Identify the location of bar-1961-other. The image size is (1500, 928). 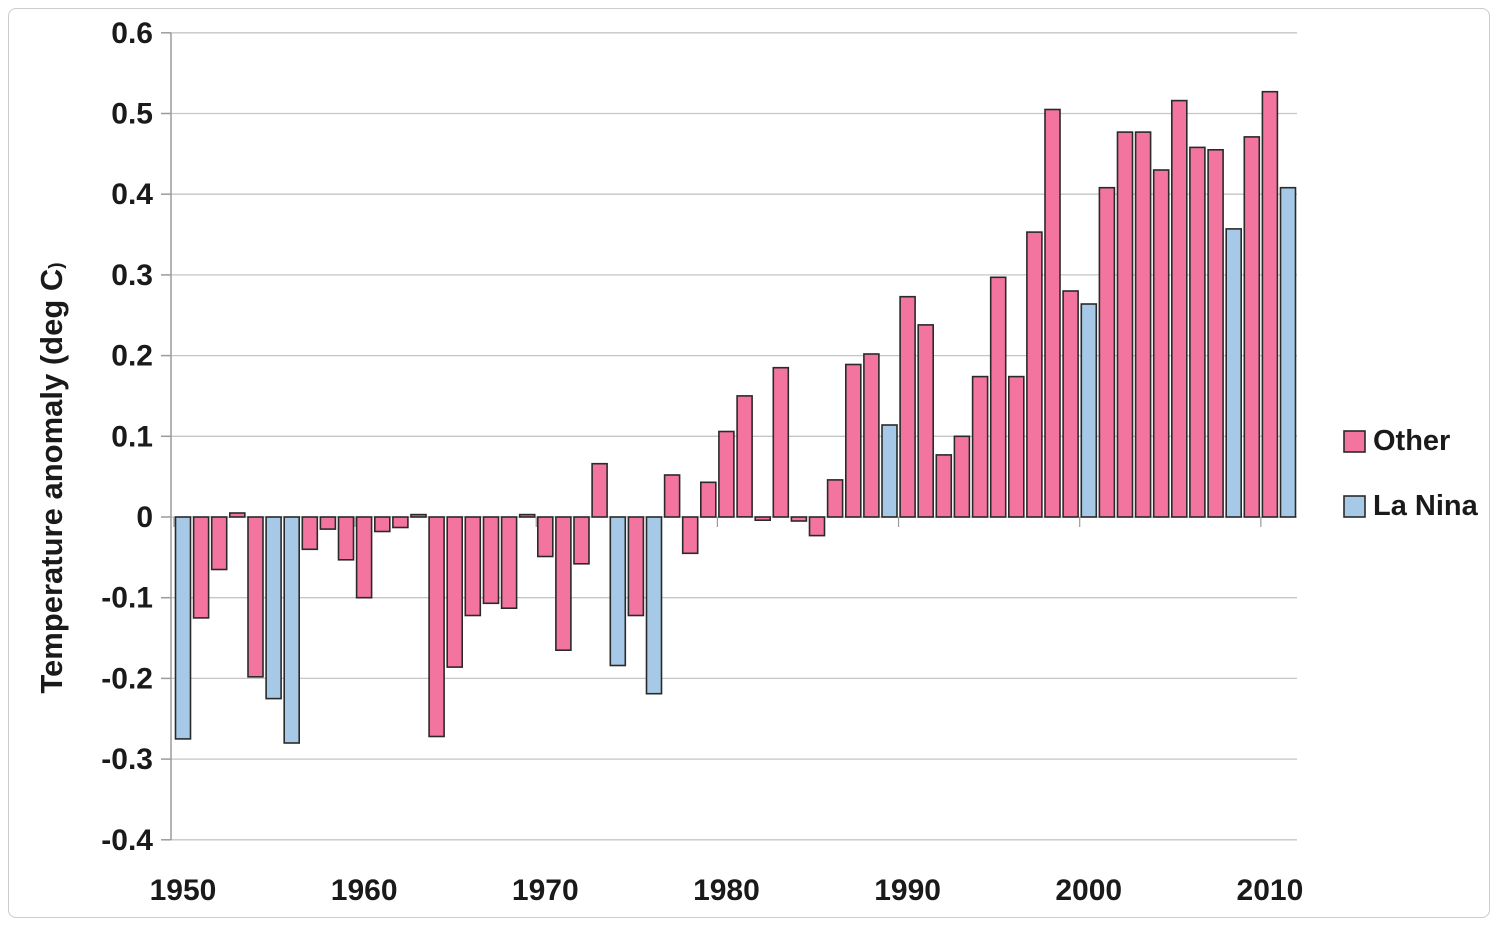
(382, 524).